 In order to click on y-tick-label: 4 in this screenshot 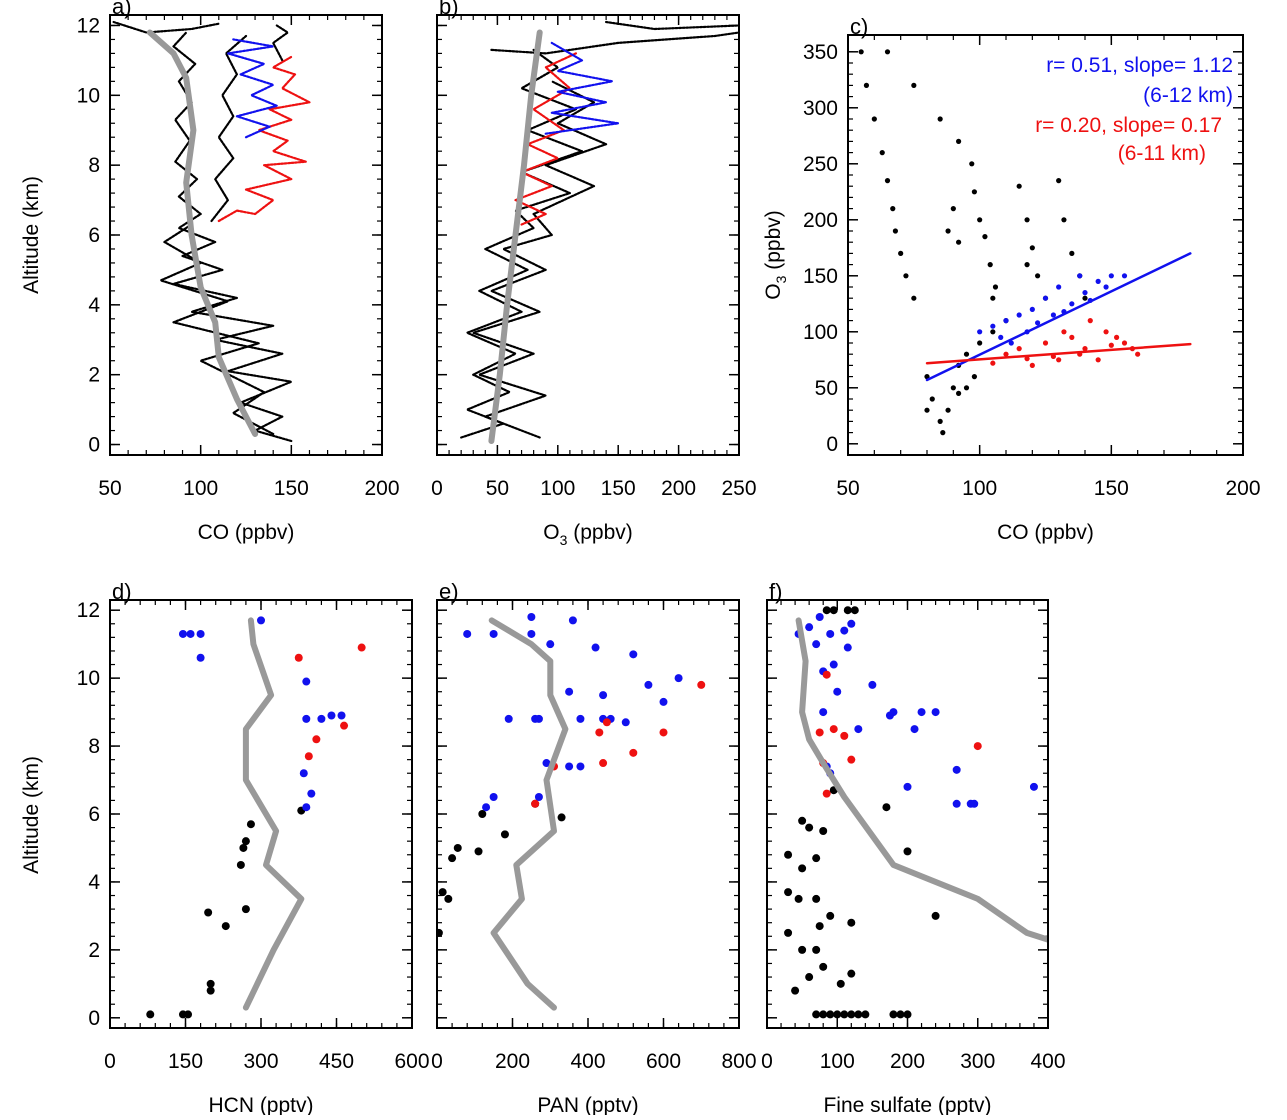, I will do `click(94, 882)`.